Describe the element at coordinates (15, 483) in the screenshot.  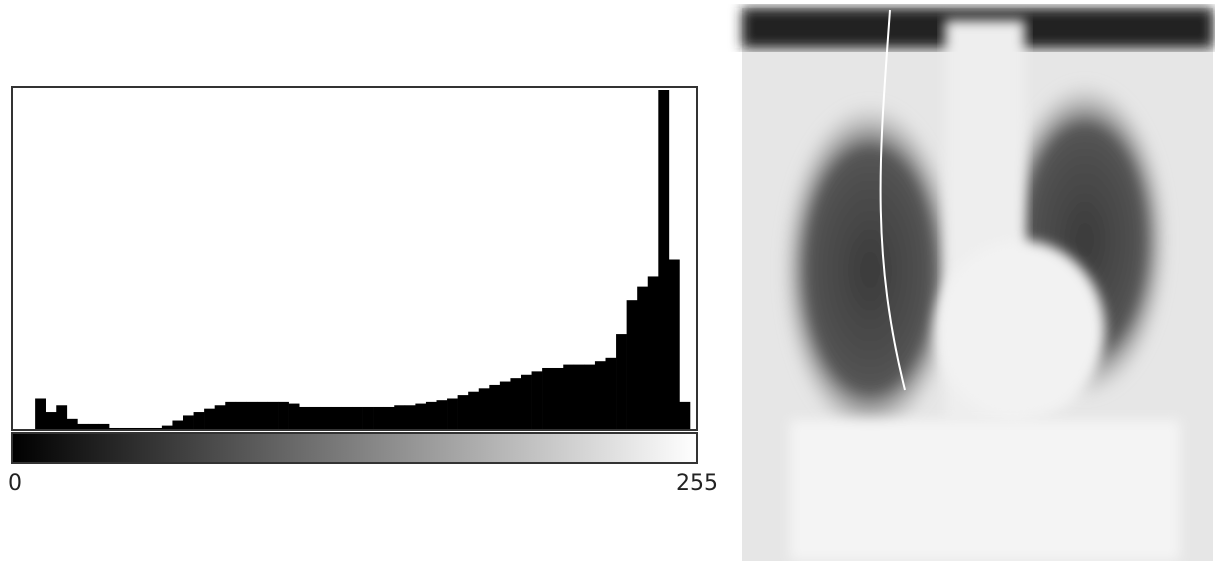
I see `x-tick-label: 0` at that location.